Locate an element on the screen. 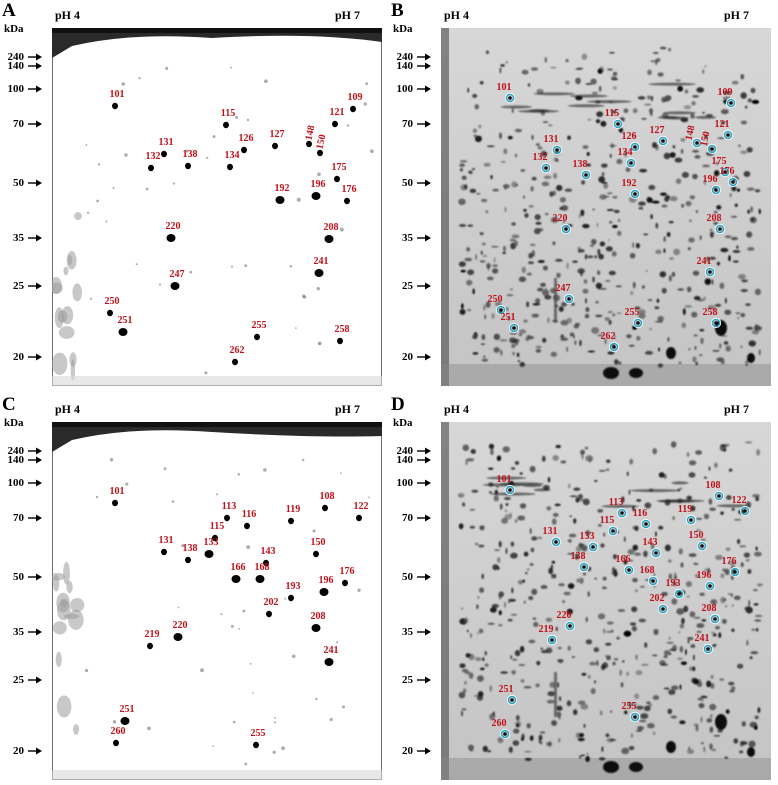  spot-label: 133 is located at coordinates (211, 542).